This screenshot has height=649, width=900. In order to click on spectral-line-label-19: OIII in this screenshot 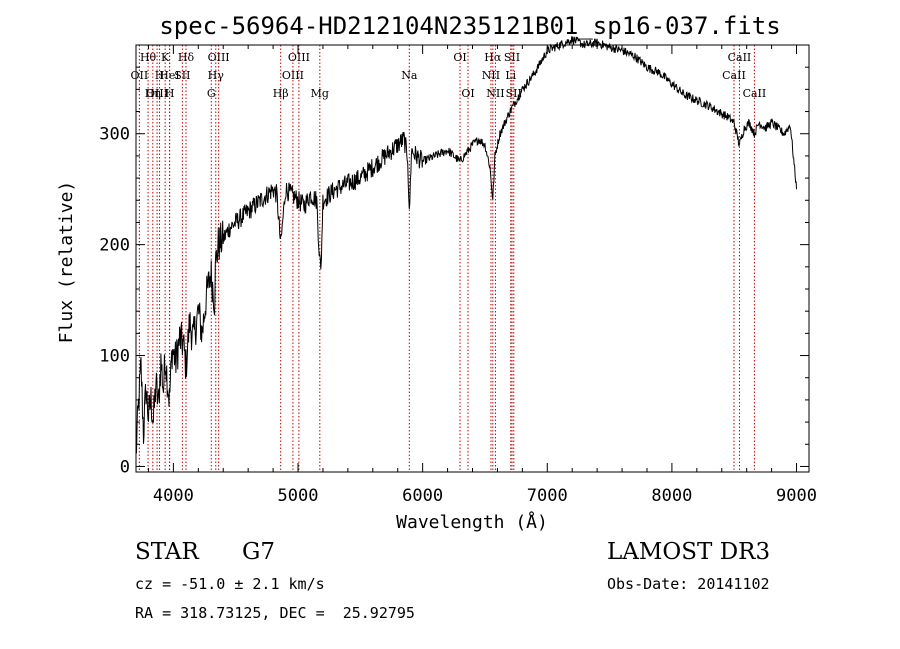, I will do `click(157, 93)`.